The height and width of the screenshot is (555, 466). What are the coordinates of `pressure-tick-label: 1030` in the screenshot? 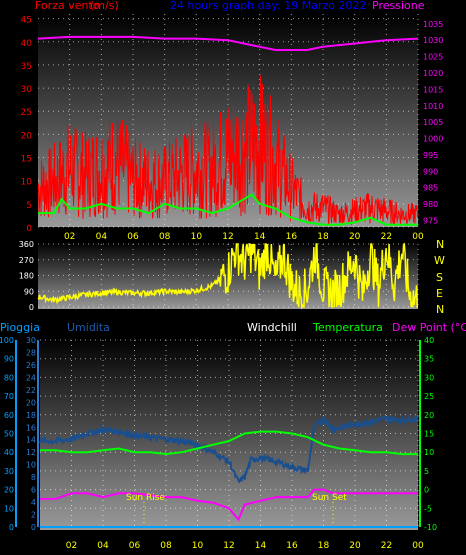 It's located at (433, 40).